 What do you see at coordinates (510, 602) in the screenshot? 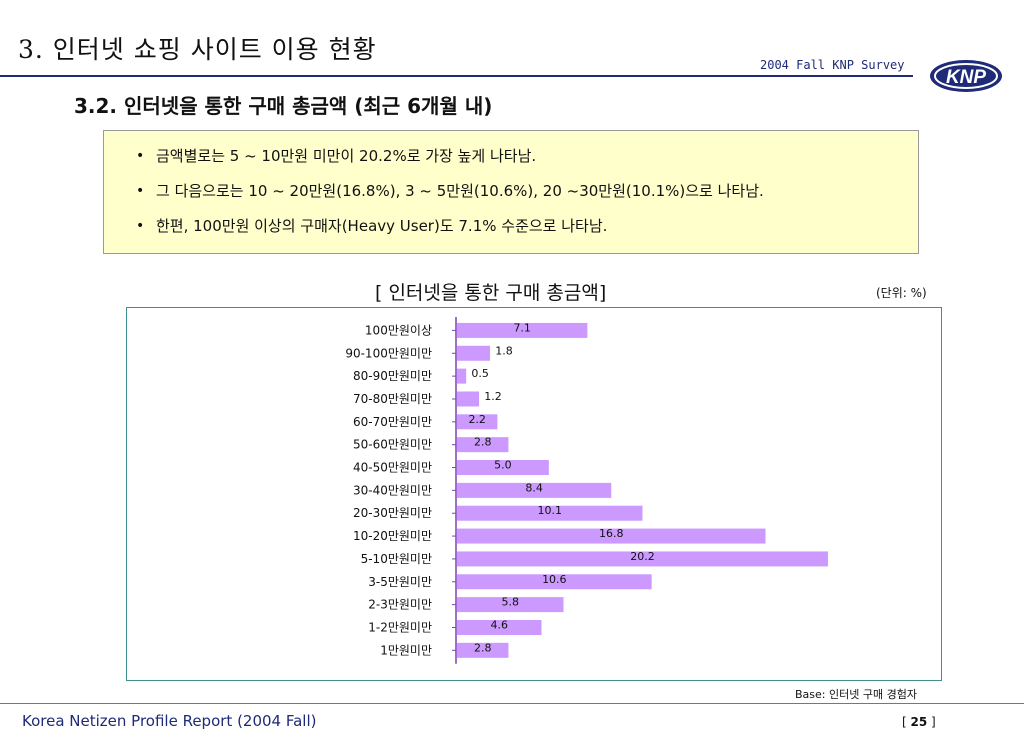
I see `bar-value-label: 5.8` at bounding box center [510, 602].